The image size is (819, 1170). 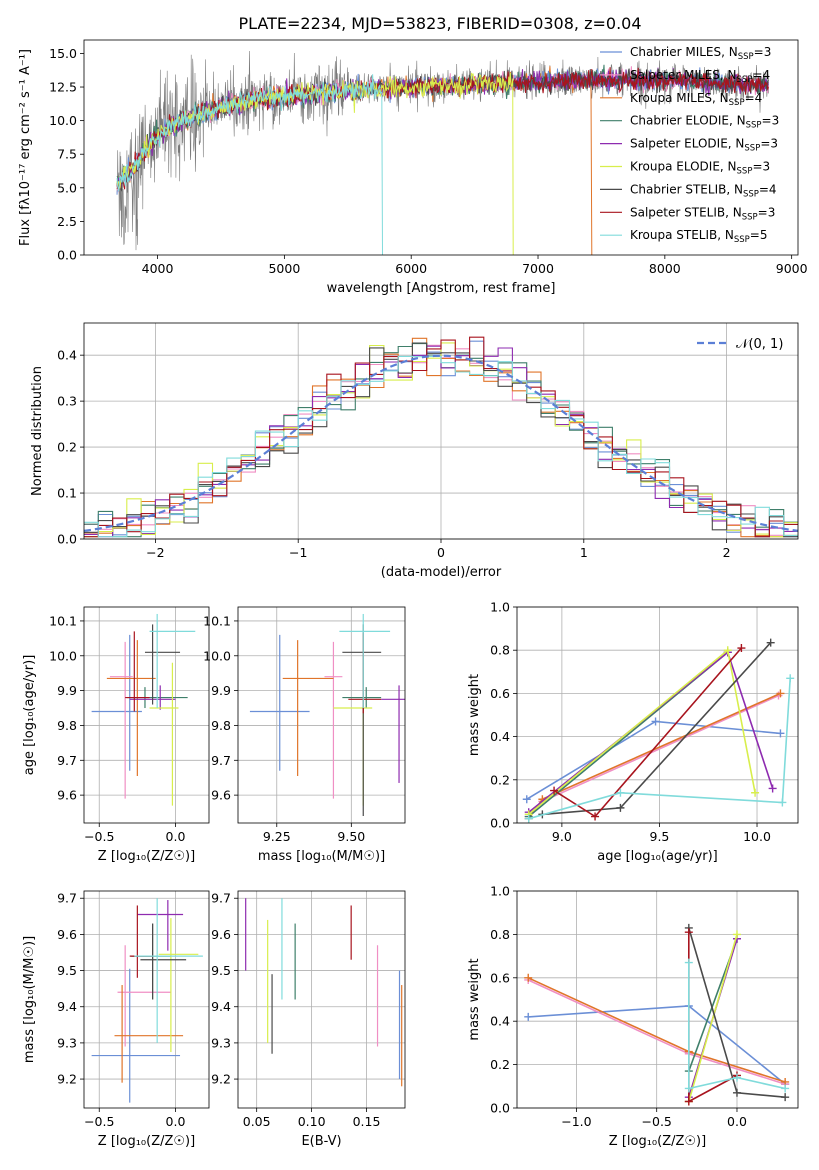 I want to click on y-tick-label: 5.0, so click(x=67, y=187).